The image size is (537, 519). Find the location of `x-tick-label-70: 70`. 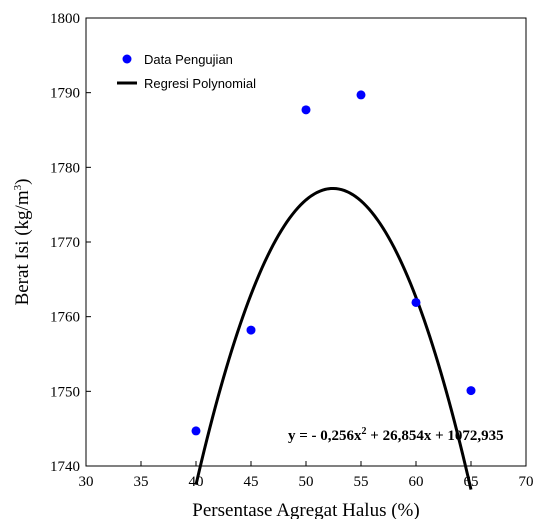

x-tick-label-70: 70 is located at coordinates (526, 482).